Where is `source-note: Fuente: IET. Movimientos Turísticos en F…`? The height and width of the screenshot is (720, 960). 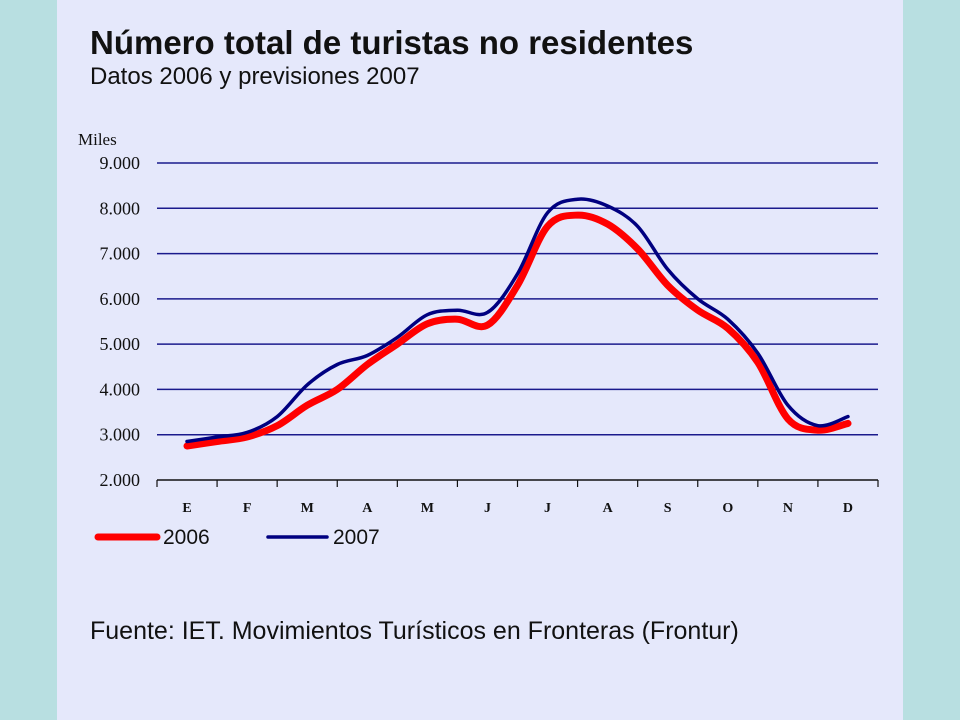 source-note: Fuente: IET. Movimientos Turísticos en F… is located at coordinates (414, 631).